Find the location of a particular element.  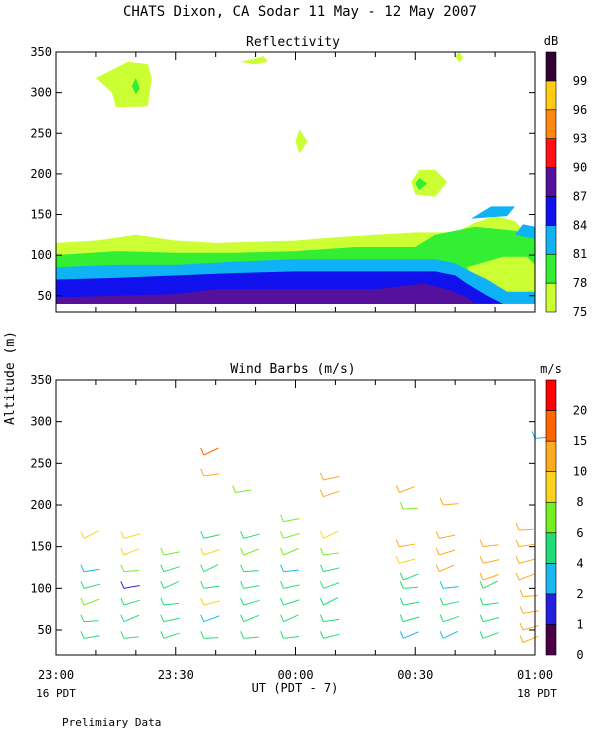

wind-ytick-label: 350 is located at coordinates (41, 380).